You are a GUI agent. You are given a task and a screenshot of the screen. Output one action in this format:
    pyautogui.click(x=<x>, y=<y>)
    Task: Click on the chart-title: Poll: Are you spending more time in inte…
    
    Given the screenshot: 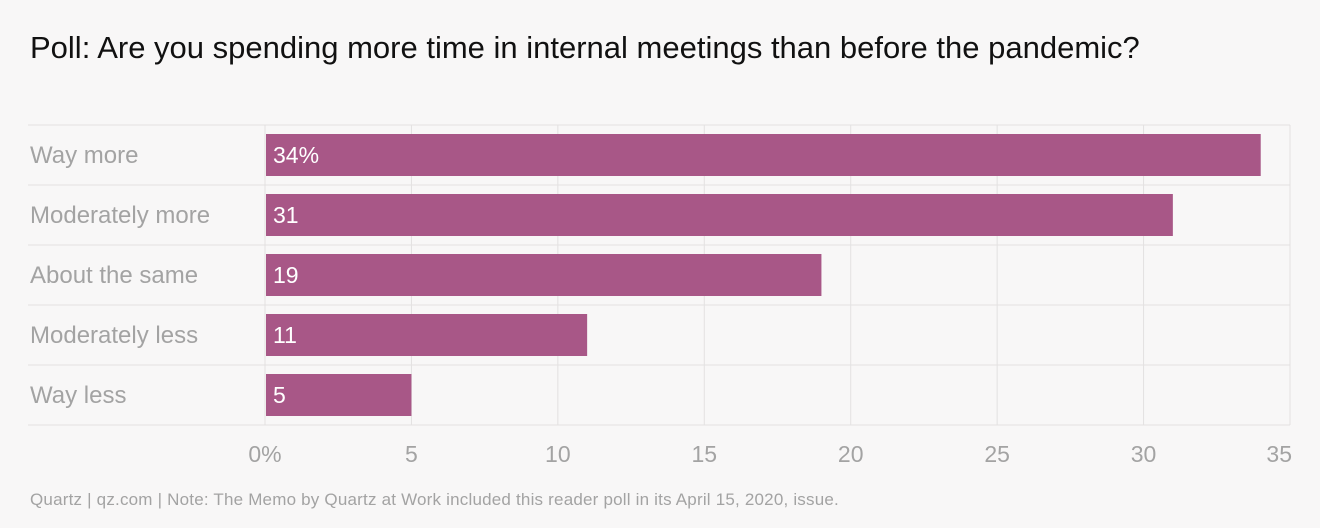 What is the action you would take?
    pyautogui.click(x=585, y=47)
    